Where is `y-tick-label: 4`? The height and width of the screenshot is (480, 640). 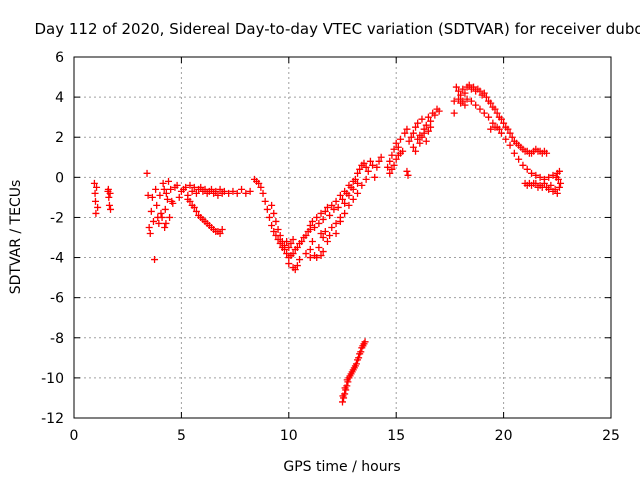
y-tick-label: 4 is located at coordinates (59, 98).